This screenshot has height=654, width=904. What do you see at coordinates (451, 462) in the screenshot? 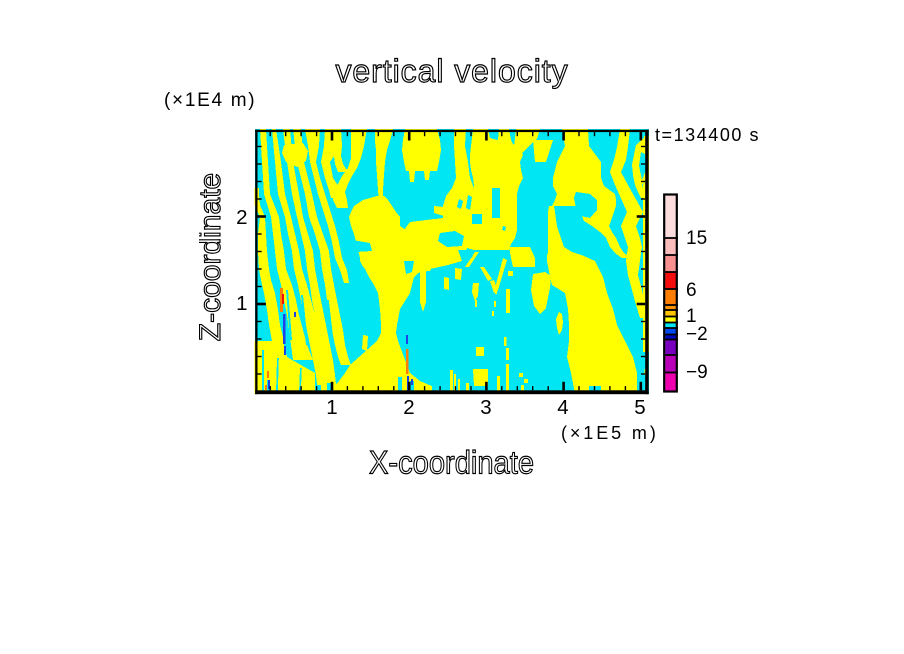
I see `svg-text: X-coordinate` at bounding box center [451, 462].